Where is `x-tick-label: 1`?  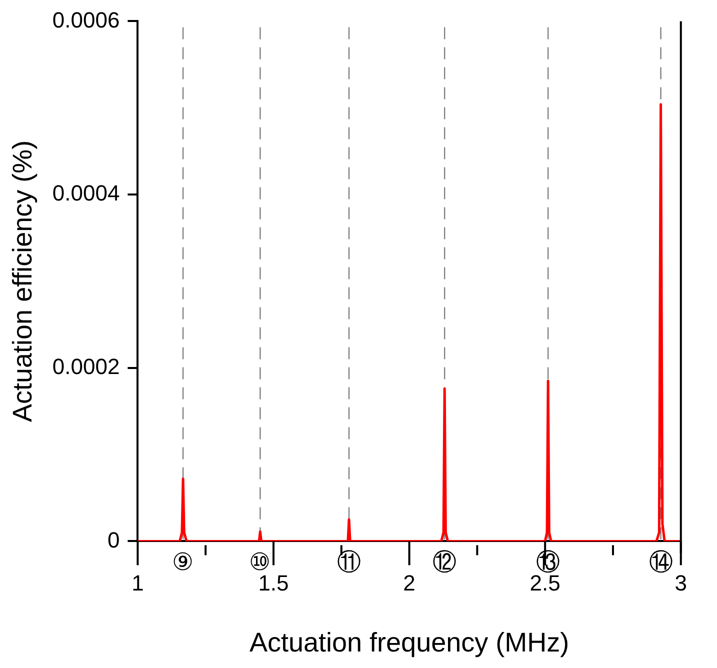 x-tick-label: 1 is located at coordinates (138, 583).